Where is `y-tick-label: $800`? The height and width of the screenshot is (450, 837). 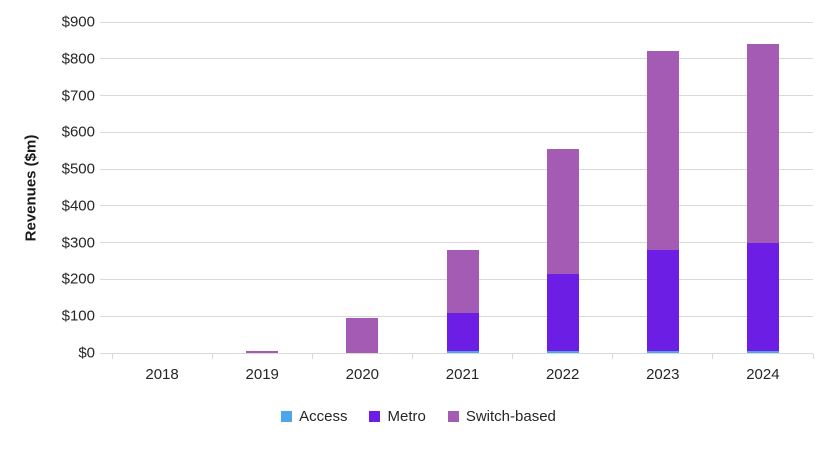
y-tick-label: $800 is located at coordinates (78, 59).